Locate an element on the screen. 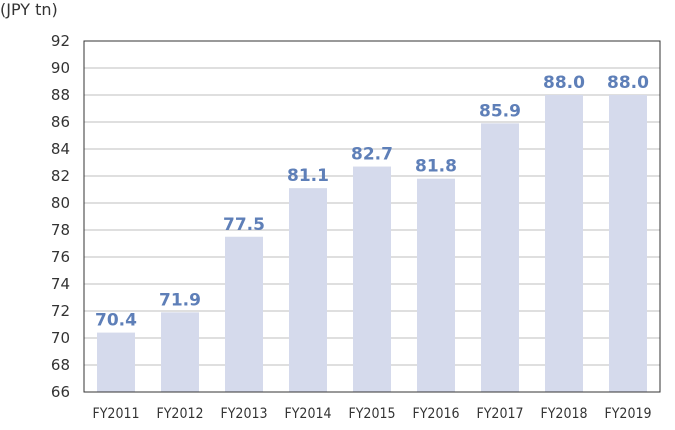 The width and height of the screenshot is (675, 430). y-tick-label: 88 is located at coordinates (60, 95).